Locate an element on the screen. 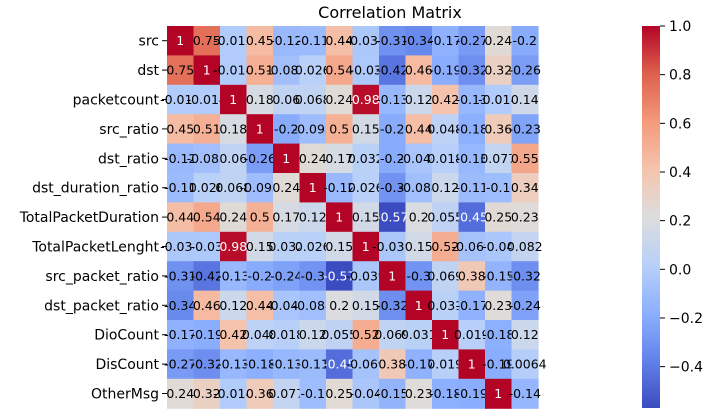  cell-value-label: 0.25 is located at coordinates (498, 217).